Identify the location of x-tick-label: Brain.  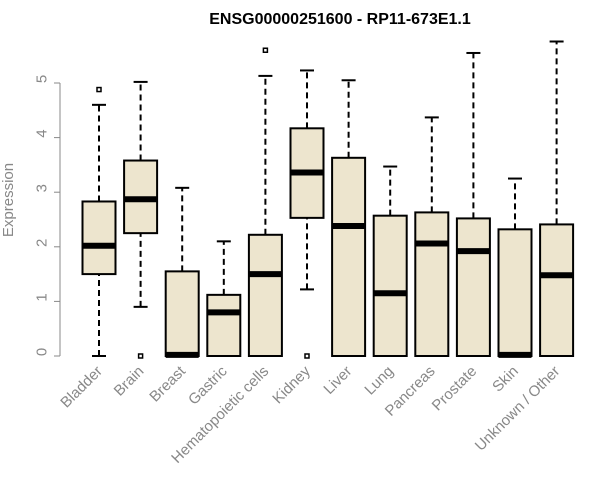
(129, 381).